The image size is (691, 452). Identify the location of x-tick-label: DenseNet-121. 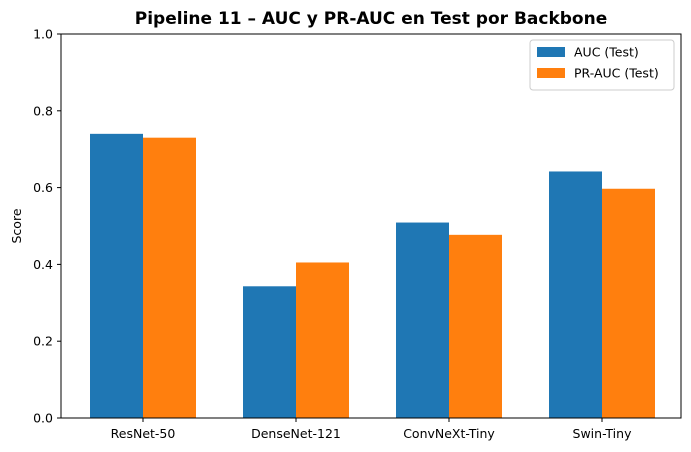
(296, 433).